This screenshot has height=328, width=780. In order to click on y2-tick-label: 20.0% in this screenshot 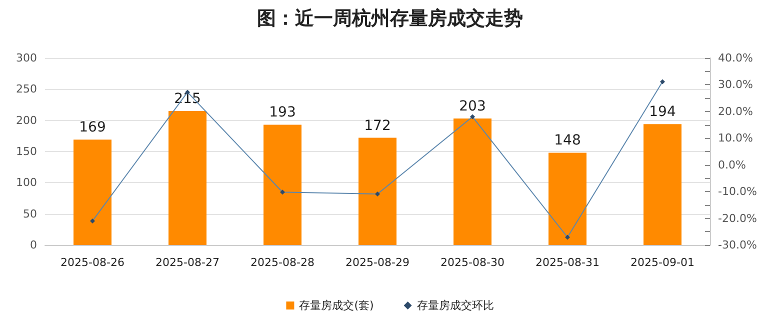, I will do `click(735, 111)`.